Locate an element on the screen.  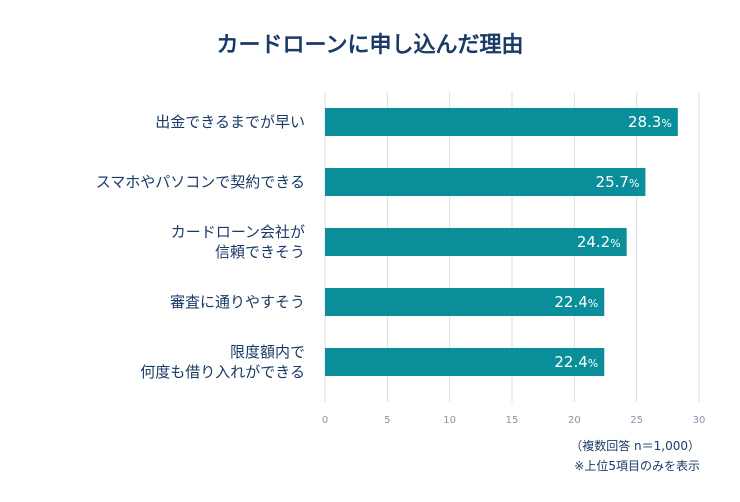
category-label: 限度額内で is located at coordinates (267, 352).